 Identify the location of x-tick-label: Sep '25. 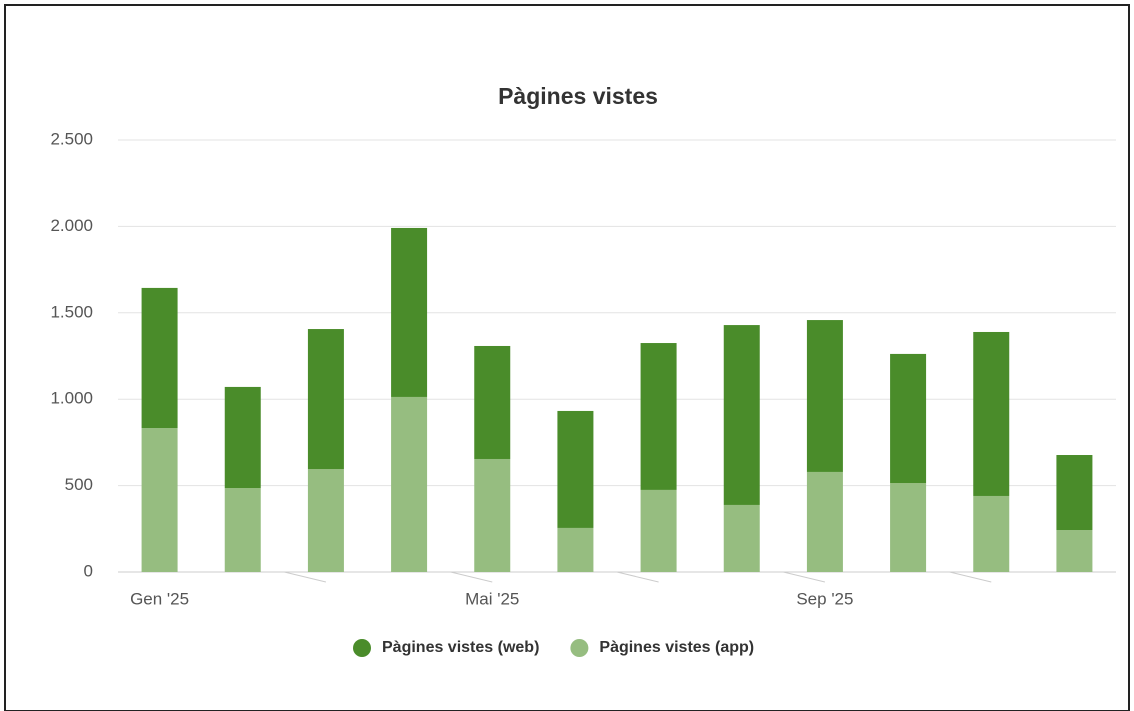
(824, 598).